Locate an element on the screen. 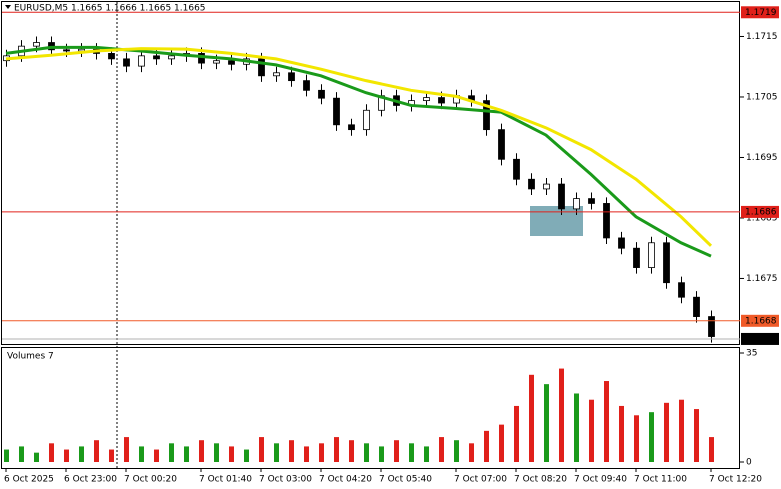 The width and height of the screenshot is (781, 489). level-label: 1.1668 is located at coordinates (761, 321).